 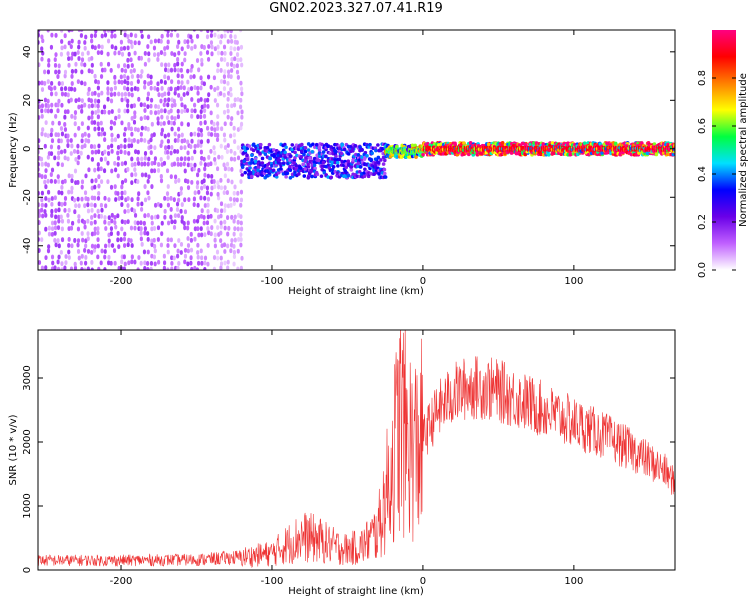 I want to click on x-tick-label: 100, so click(x=573, y=581).